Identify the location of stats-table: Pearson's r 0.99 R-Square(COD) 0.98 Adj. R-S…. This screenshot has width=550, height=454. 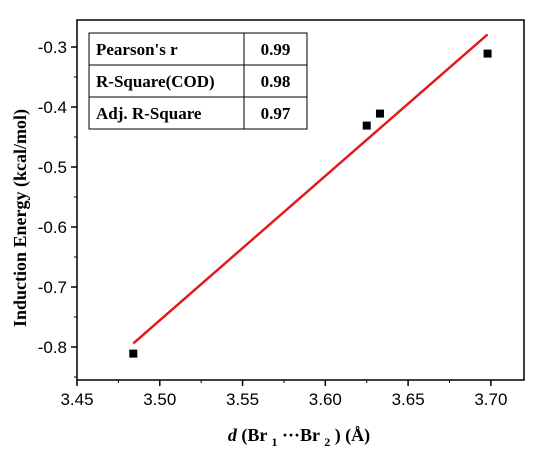
(198, 81).